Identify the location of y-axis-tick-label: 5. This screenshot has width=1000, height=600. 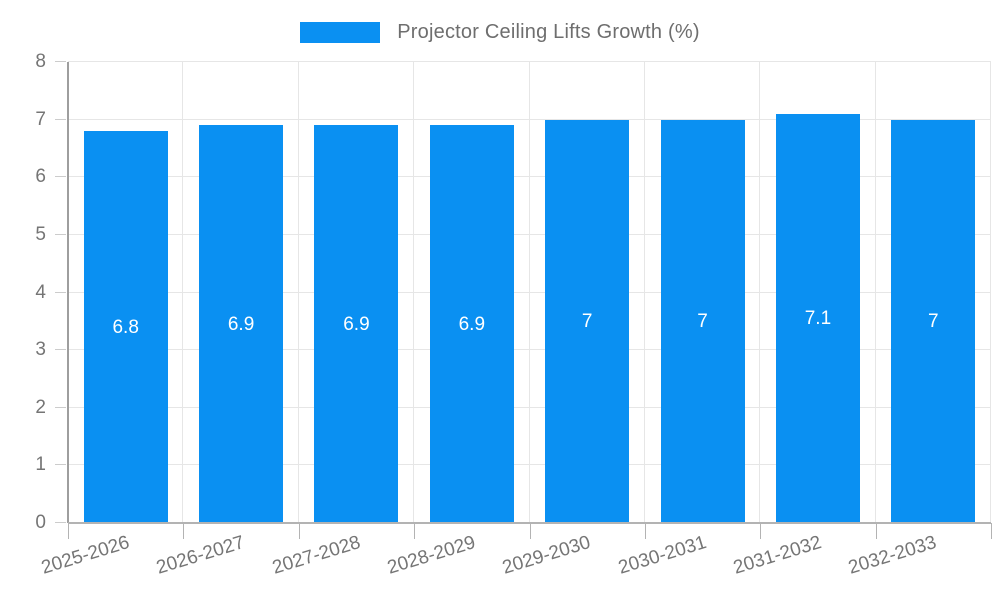
(40, 234).